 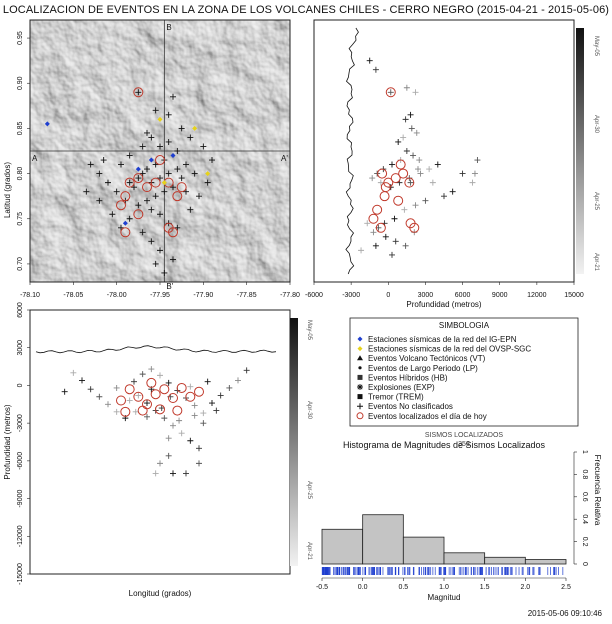 What do you see at coordinates (360, 397) in the screenshot?
I see `legend-symbol-filled-square` at bounding box center [360, 397].